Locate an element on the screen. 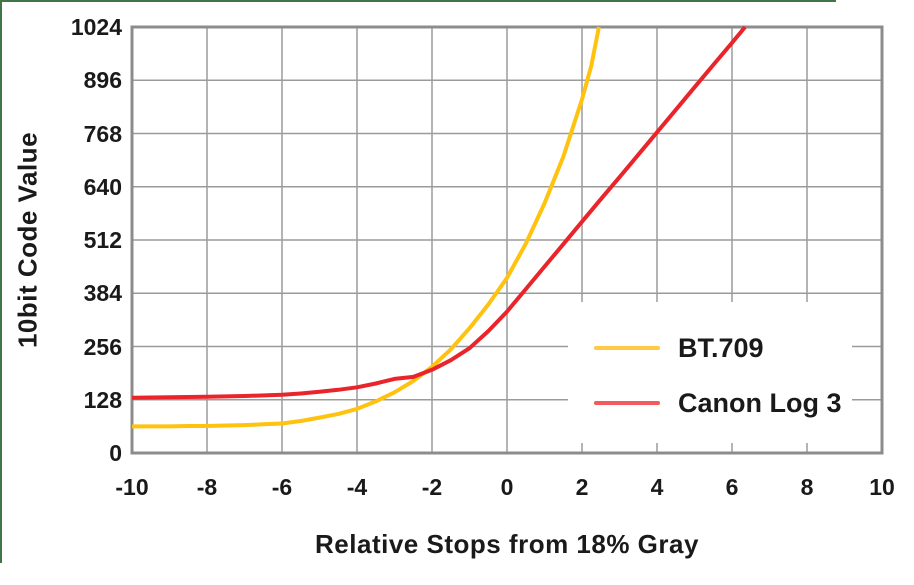  legend-item-bt709: BT.709 is located at coordinates (723, 348).